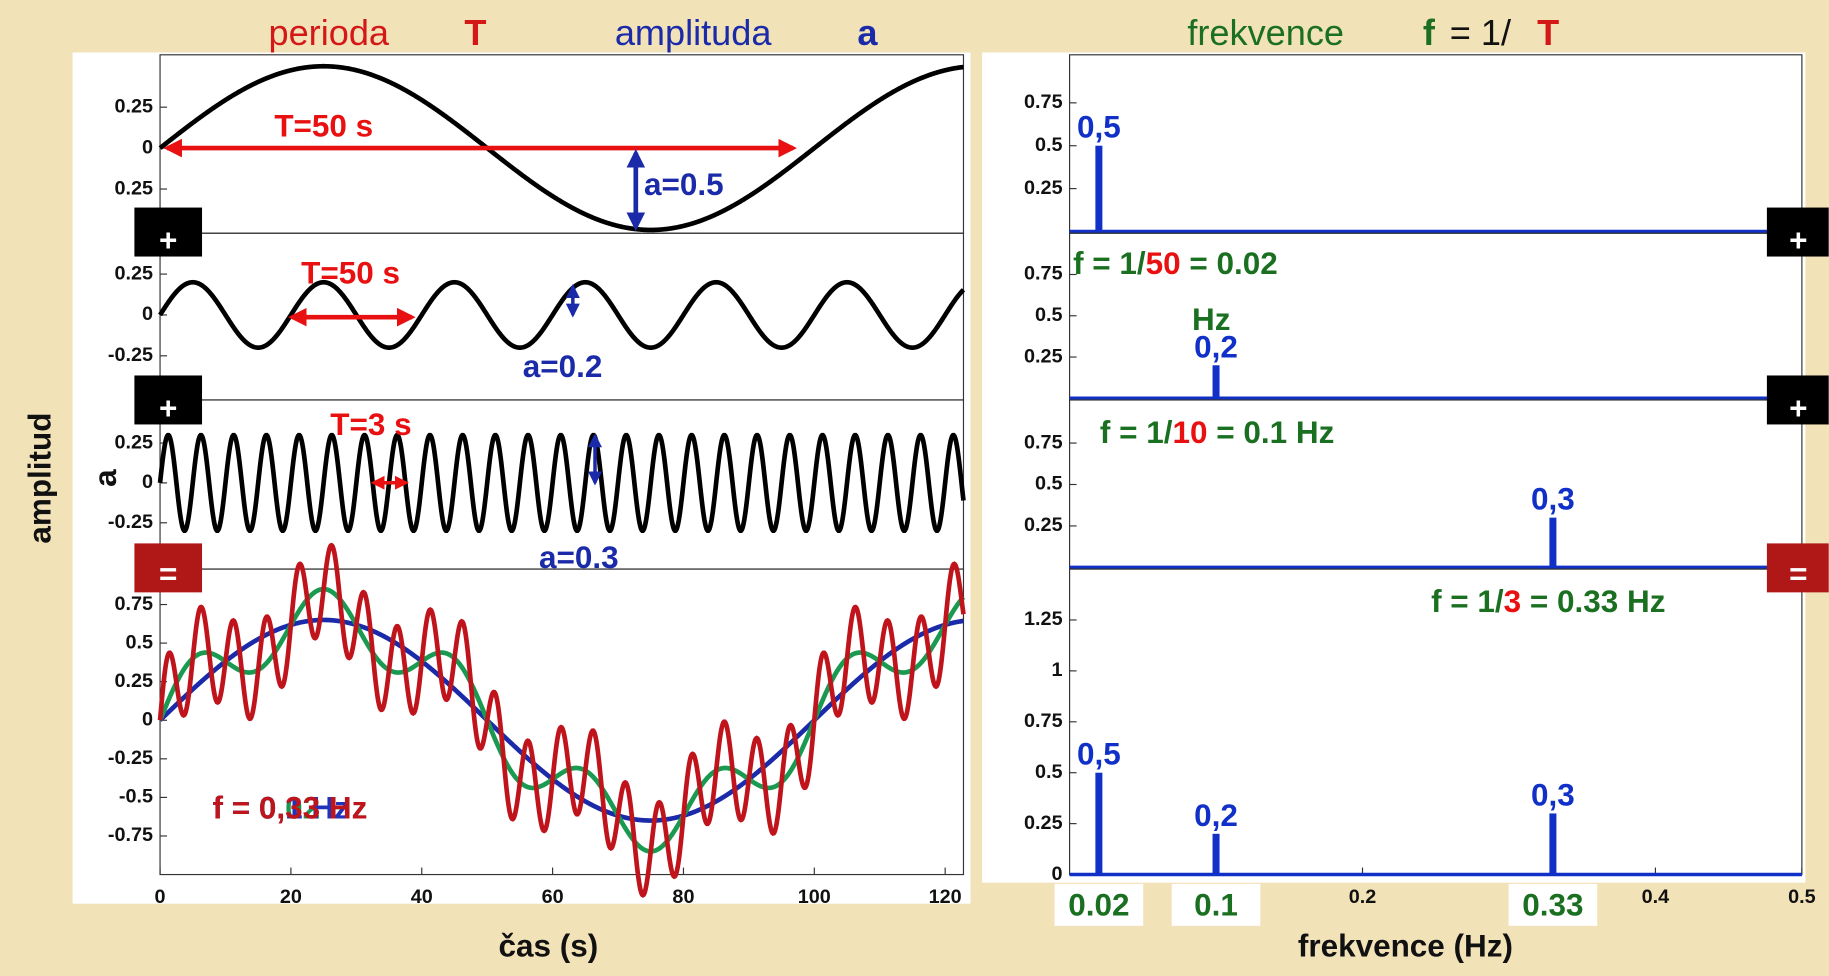  What do you see at coordinates (1656, 897) in the screenshot?
I see `x-tick-label: 0.4` at bounding box center [1656, 897].